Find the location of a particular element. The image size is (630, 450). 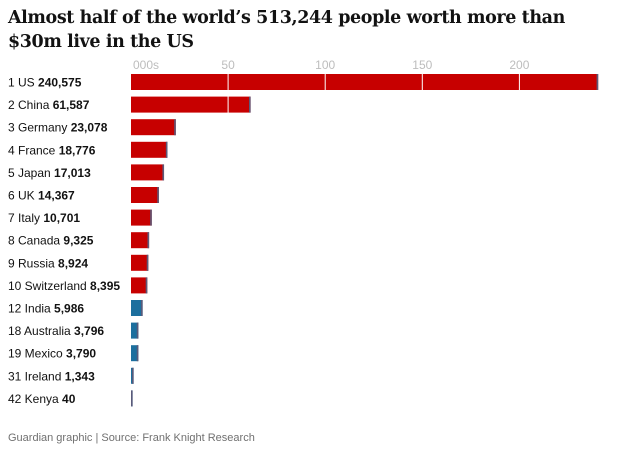

bar-uk is located at coordinates (145, 195).